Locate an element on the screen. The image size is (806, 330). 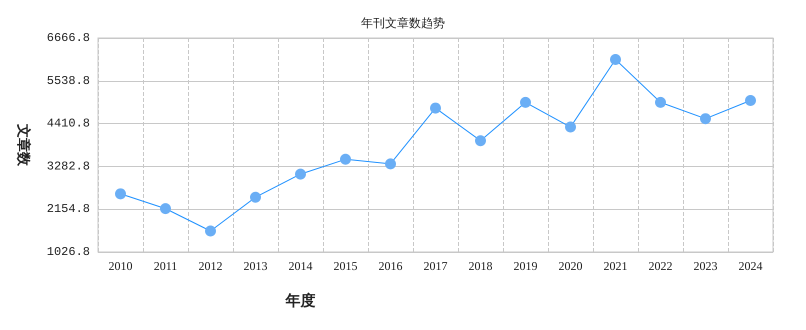
x-tick-label: 2012 is located at coordinates (210, 266).